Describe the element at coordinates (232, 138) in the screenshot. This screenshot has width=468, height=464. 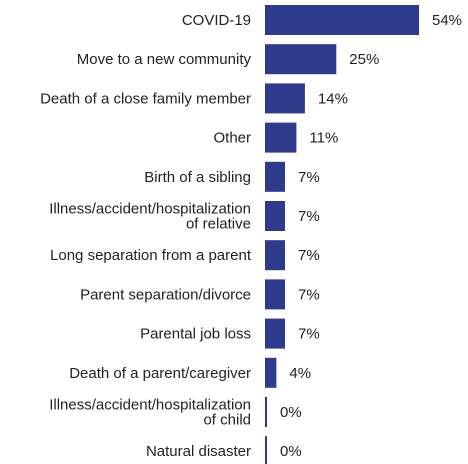
I see `category-label: Other` at that location.